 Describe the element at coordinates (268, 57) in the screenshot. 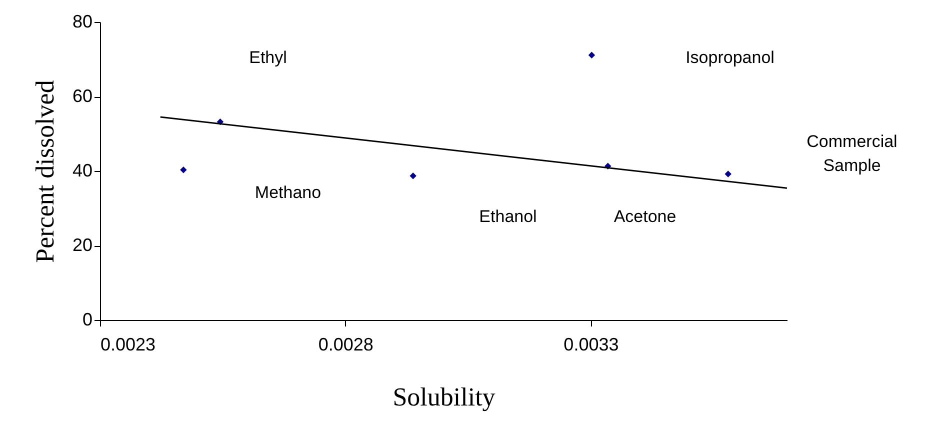

I see `annotation: Ethyl` at that location.